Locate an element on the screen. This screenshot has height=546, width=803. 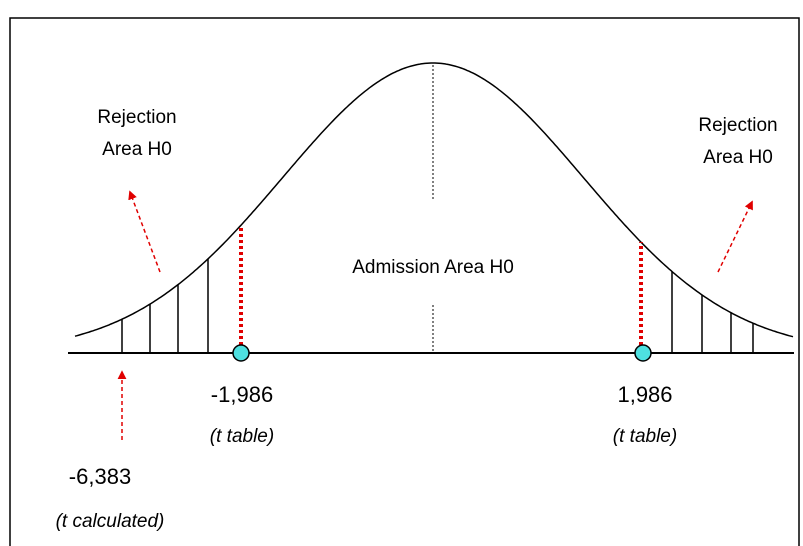
critical-value: 1,986 is located at coordinates (644, 394).